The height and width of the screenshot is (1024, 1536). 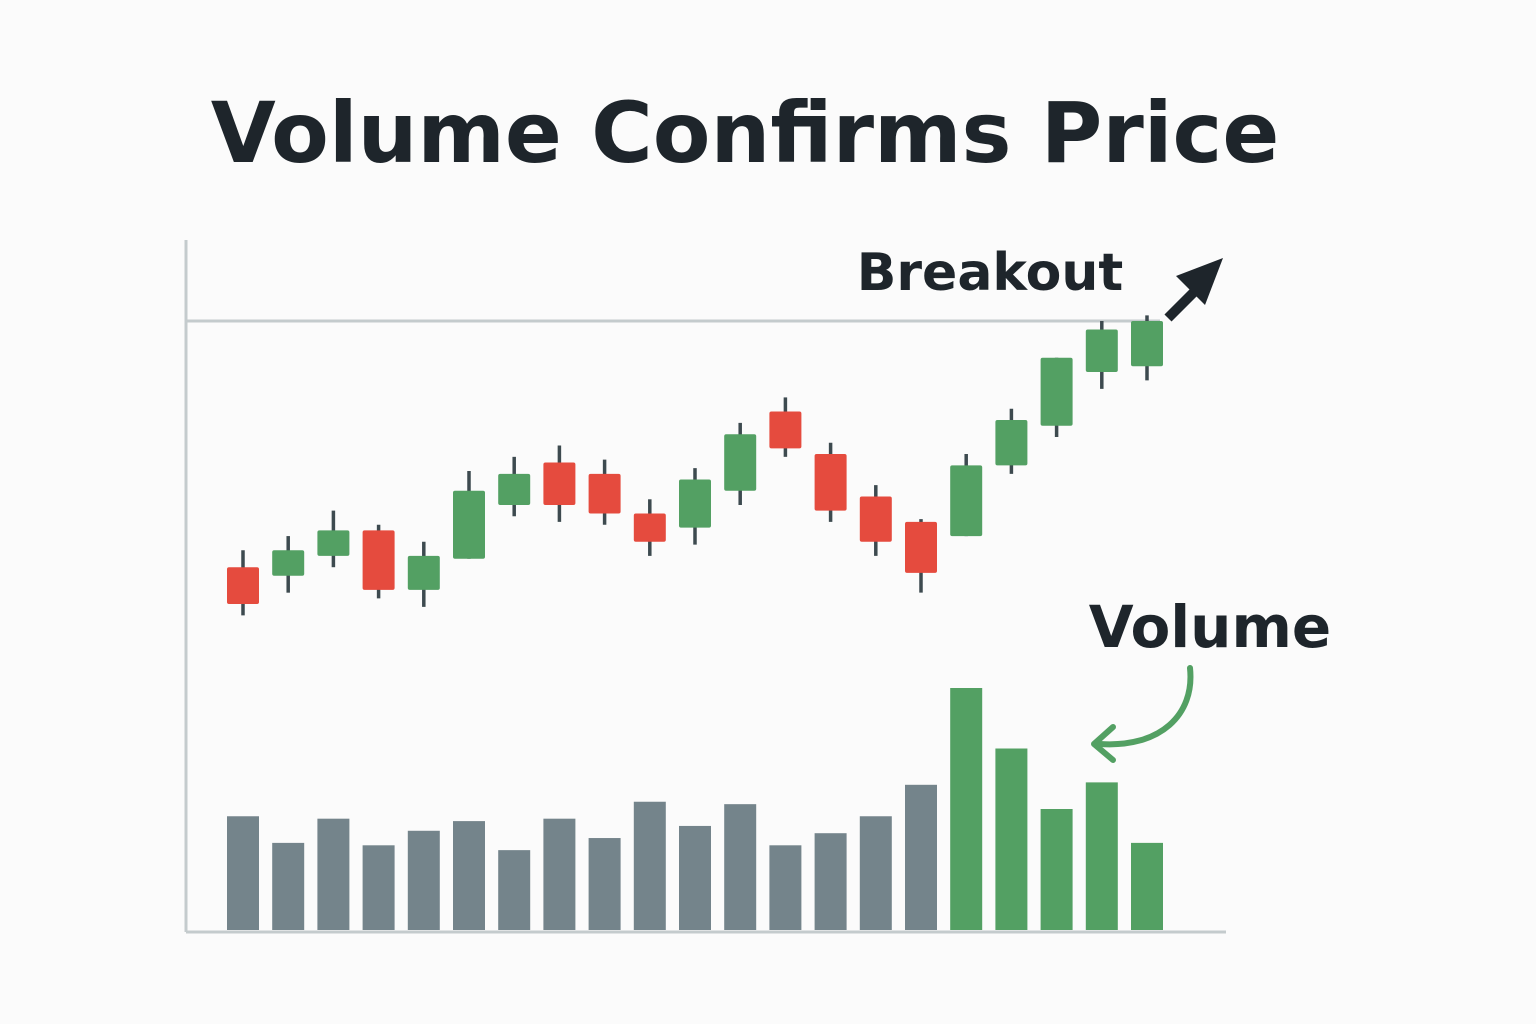 I want to click on volume-label: Volume, so click(x=1210, y=627).